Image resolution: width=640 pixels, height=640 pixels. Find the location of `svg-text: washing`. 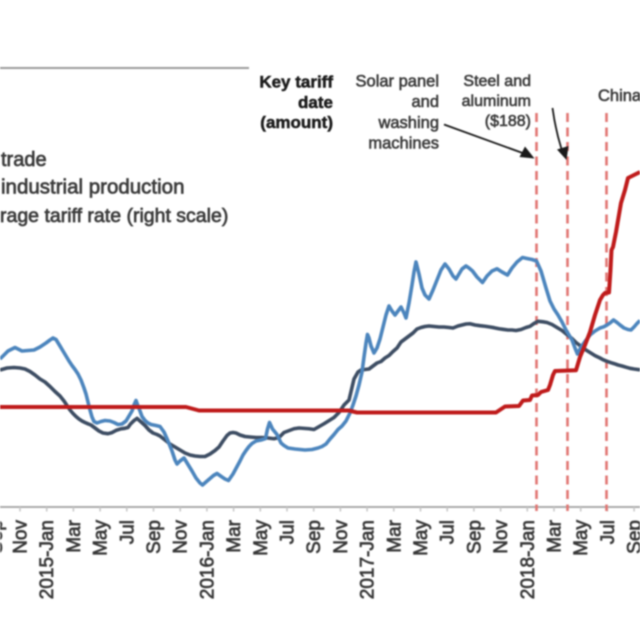

svg-text: washing is located at coordinates (408, 123).